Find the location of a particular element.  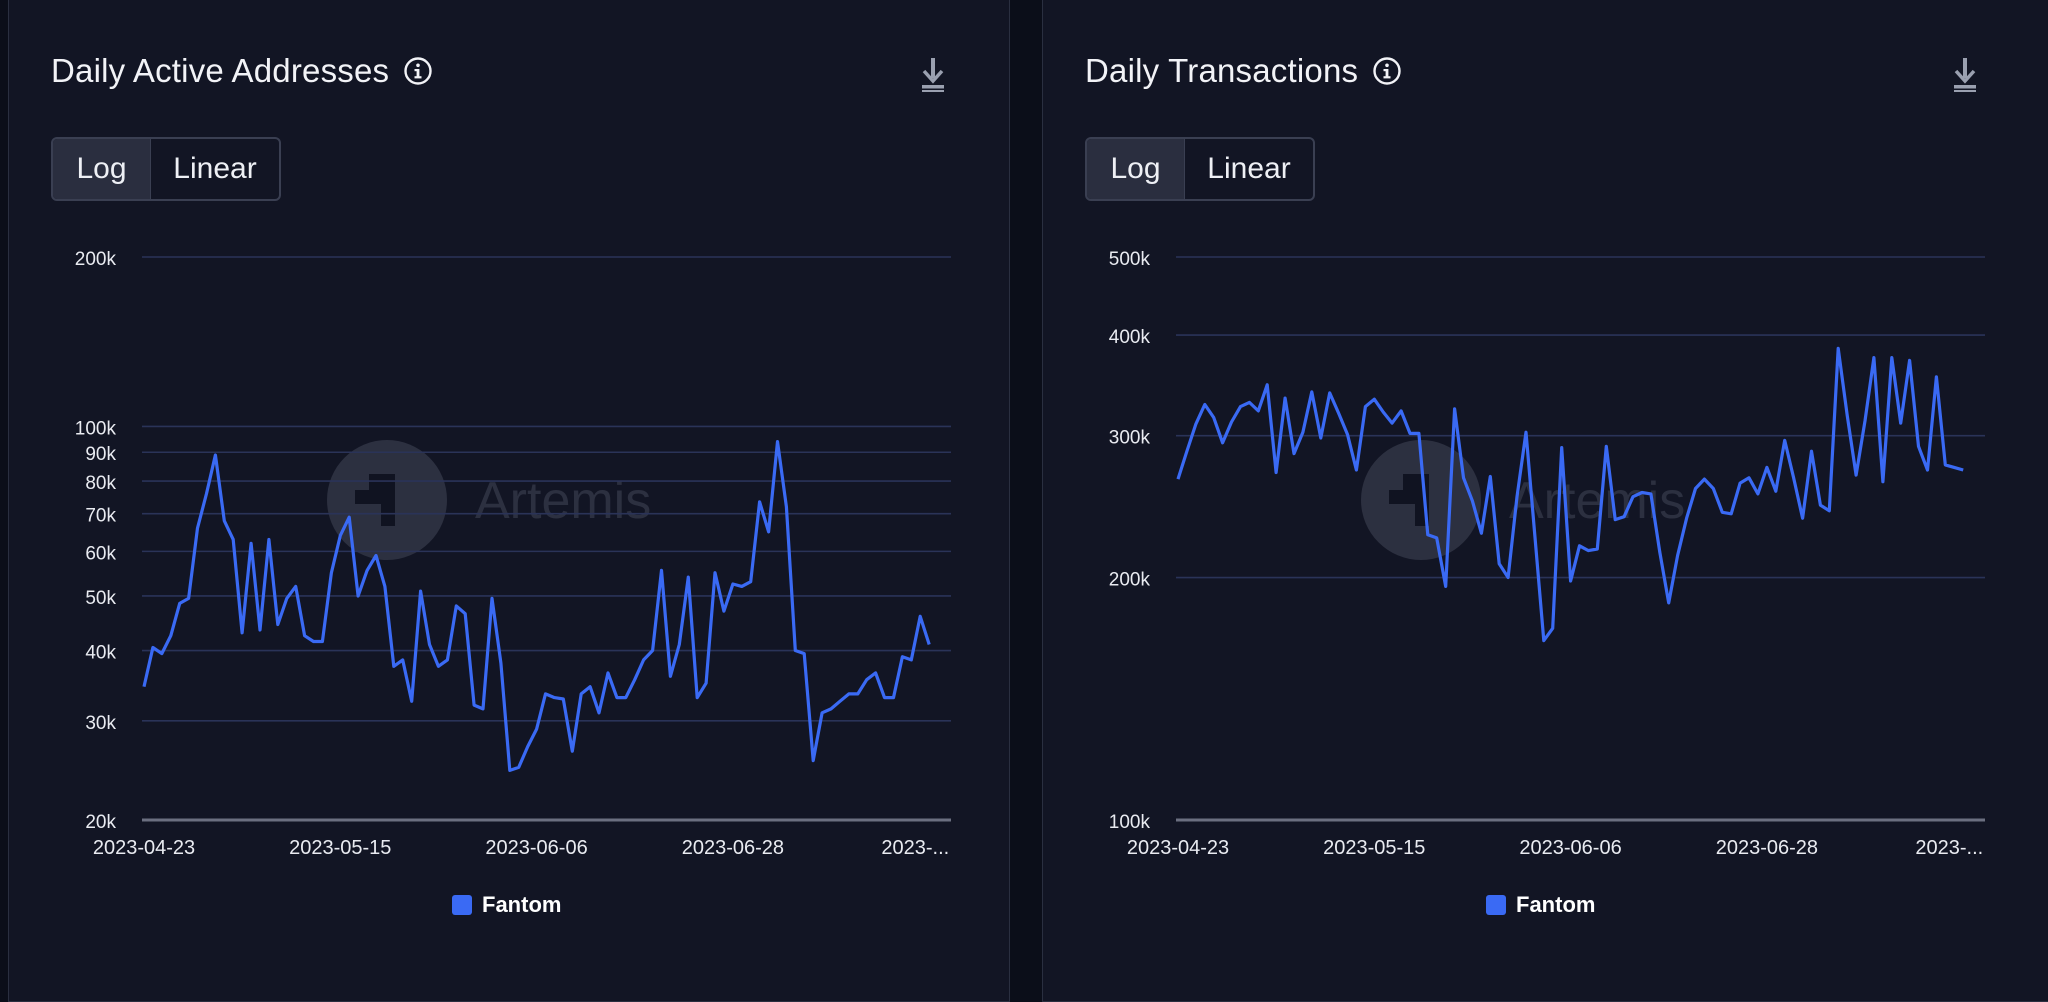

panel-header: Daily Transactions is located at coordinates (1243, 71).